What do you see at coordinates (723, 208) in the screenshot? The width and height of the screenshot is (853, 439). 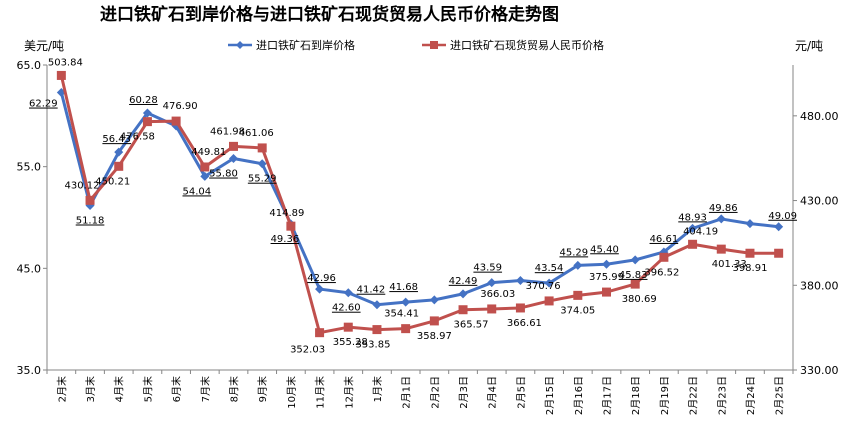 I see `cif-data-label: 49.86` at bounding box center [723, 208].